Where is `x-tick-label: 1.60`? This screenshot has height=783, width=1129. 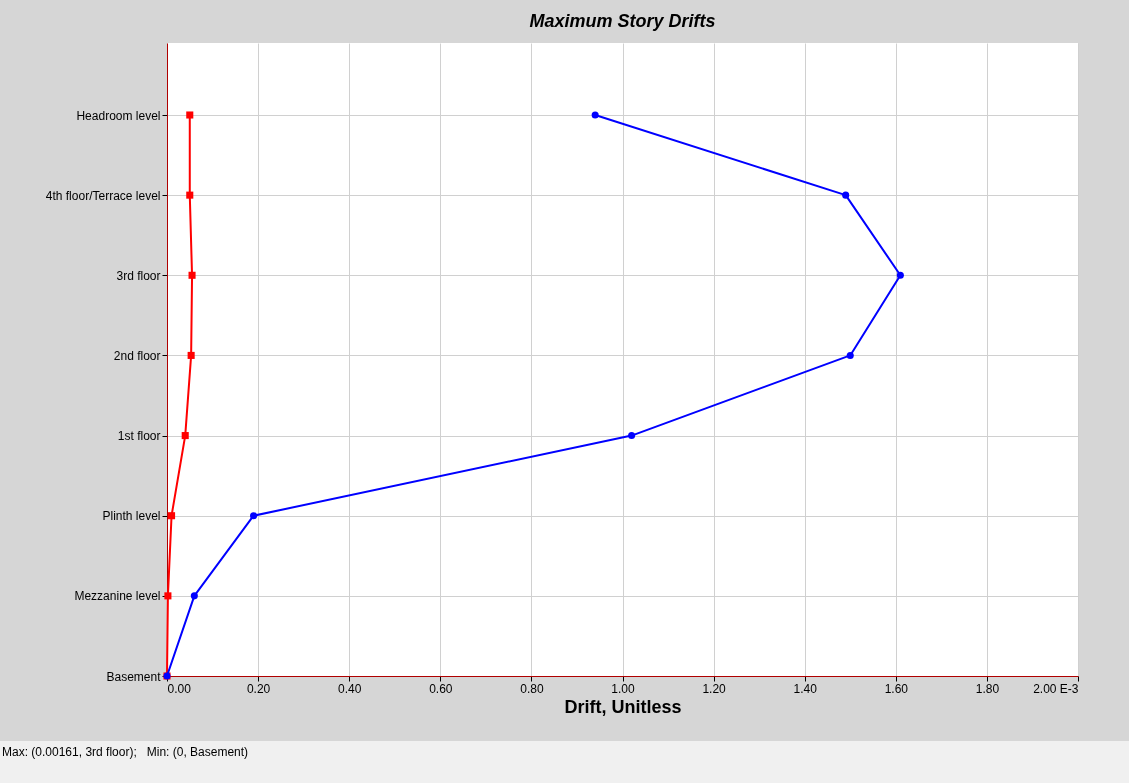 x-tick-label: 1.60 is located at coordinates (896, 688).